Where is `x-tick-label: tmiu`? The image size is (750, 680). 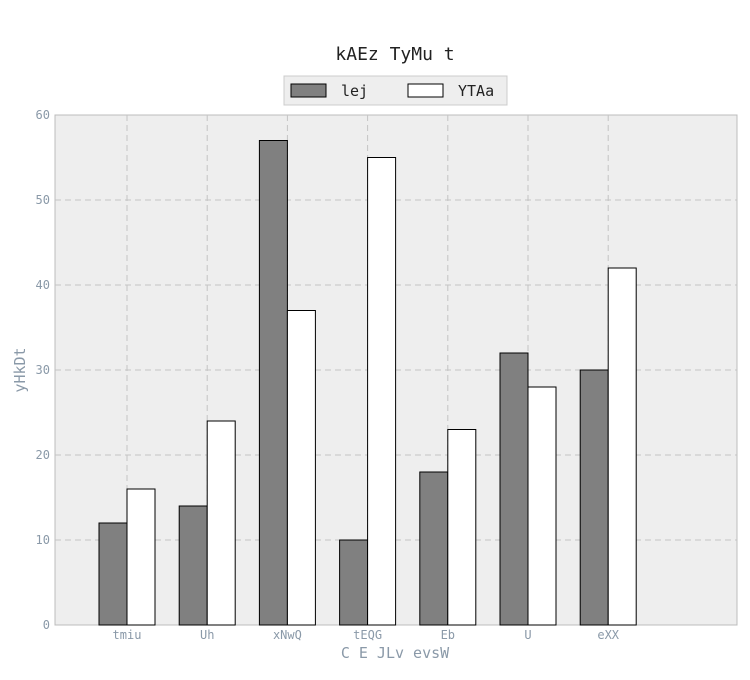
x-tick-label: tmiu is located at coordinates (127, 635).